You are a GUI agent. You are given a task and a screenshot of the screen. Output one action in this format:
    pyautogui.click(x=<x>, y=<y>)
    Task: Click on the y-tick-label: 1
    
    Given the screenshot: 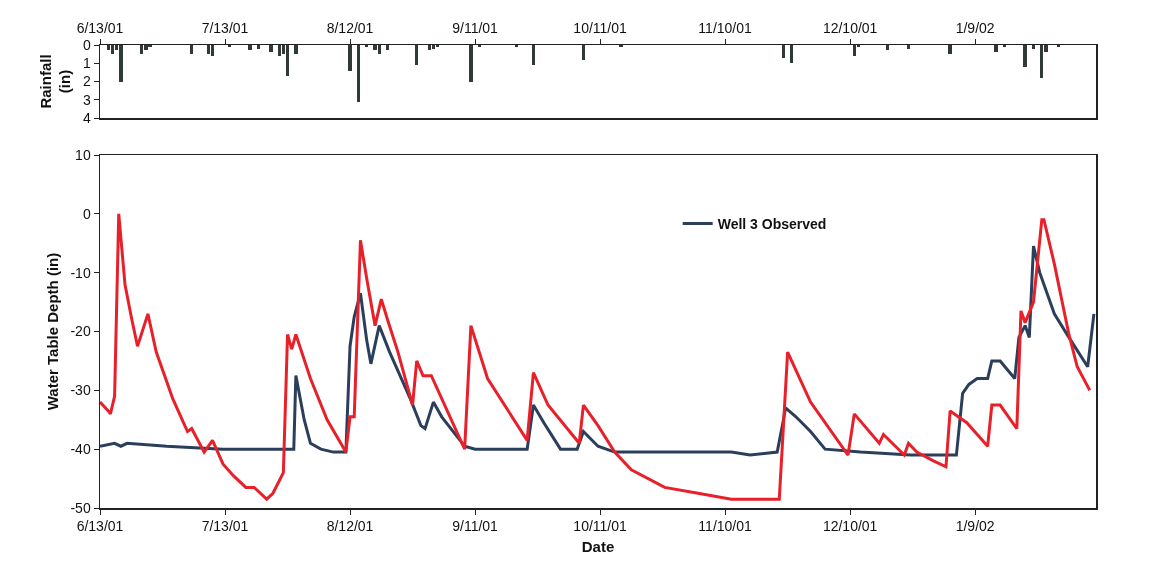 What is the action you would take?
    pyautogui.click(x=86, y=63)
    